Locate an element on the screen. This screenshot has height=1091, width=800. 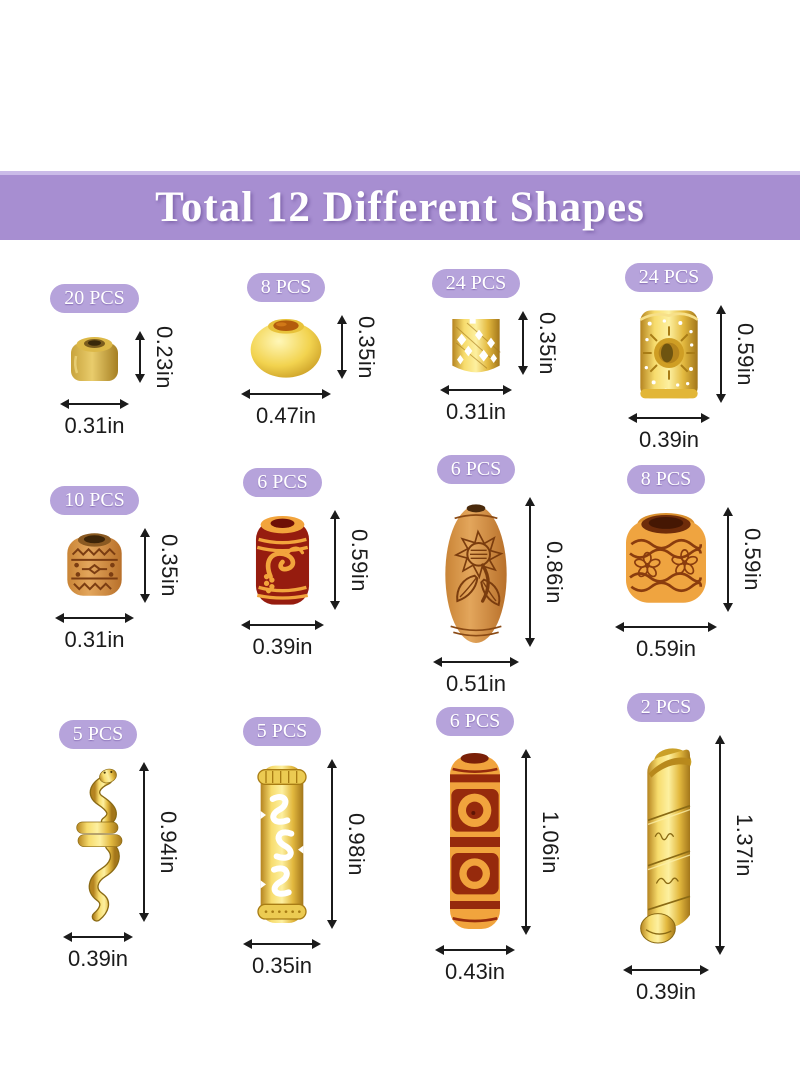
width-label: 0.59in is located at coordinates (666, 648).